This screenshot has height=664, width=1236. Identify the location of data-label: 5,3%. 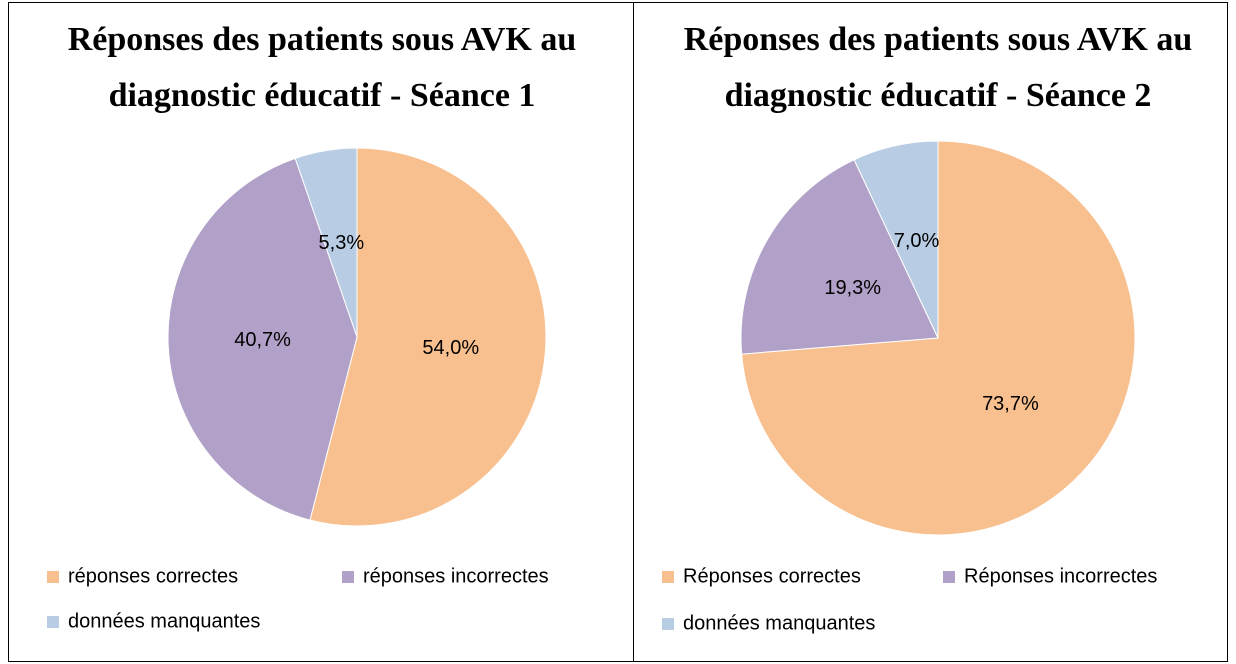
(342, 243).